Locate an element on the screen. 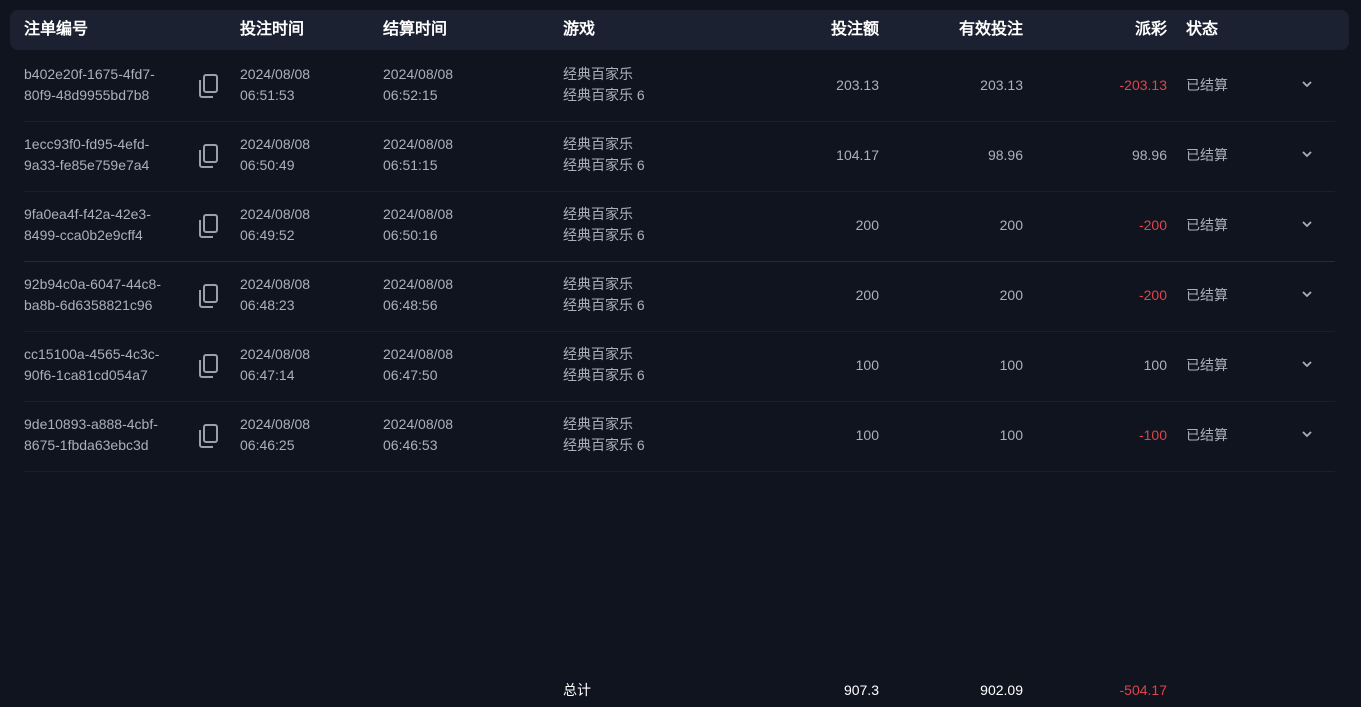 This screenshot has width=1361, height=707. bet-id: 9fa0ea4f-f42a-42e3- 8499-cca0b2e9cff4 is located at coordinates (87, 225).